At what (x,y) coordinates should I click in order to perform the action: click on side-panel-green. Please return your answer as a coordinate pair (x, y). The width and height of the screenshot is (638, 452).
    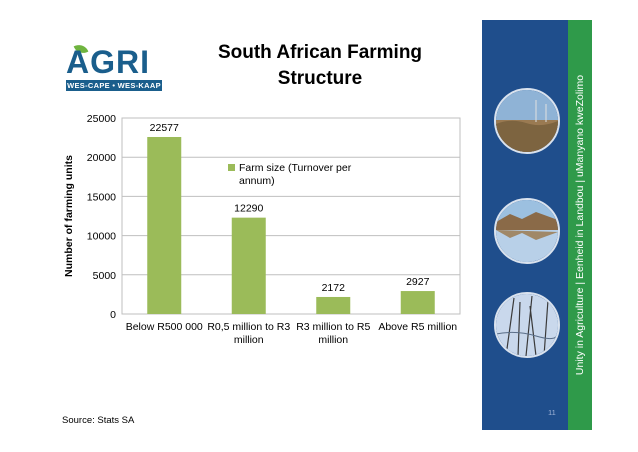
    Looking at the image, I should click on (580, 225).